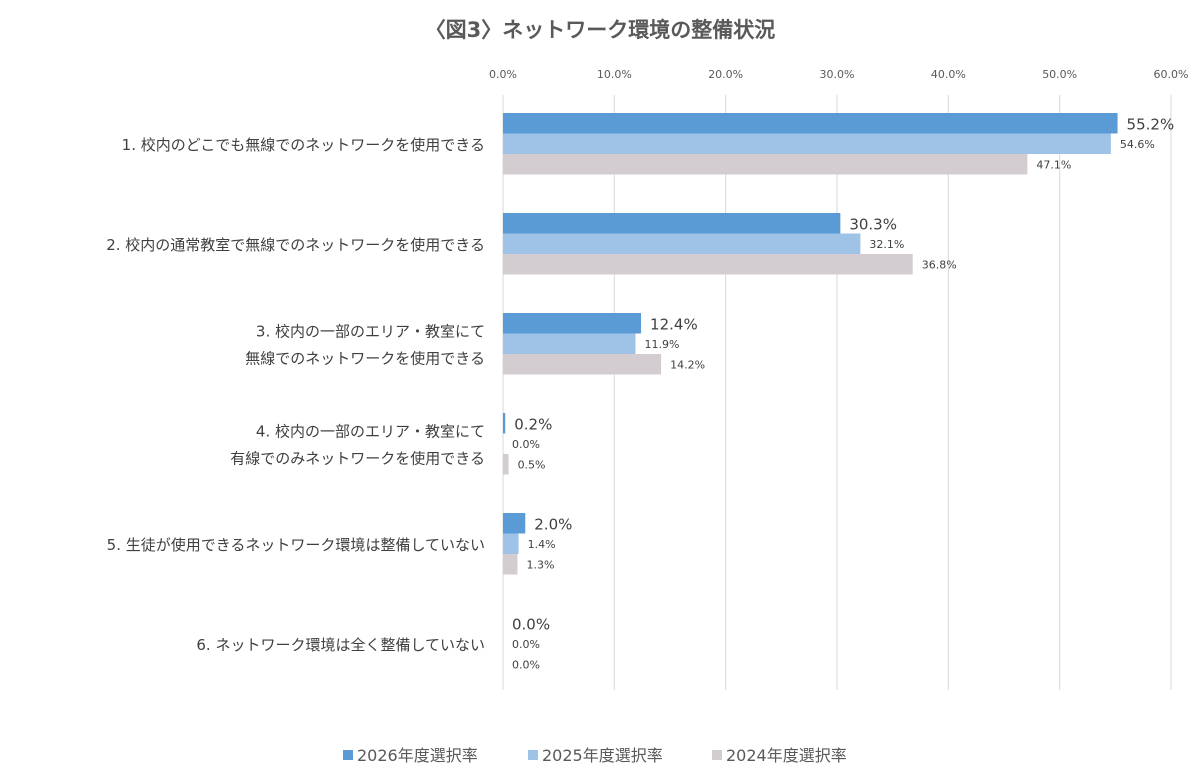 This screenshot has width=1200, height=784. I want to click on category-label: 2. 校内の通常教室で無線でのネットワークを使用できる, so click(295, 245).